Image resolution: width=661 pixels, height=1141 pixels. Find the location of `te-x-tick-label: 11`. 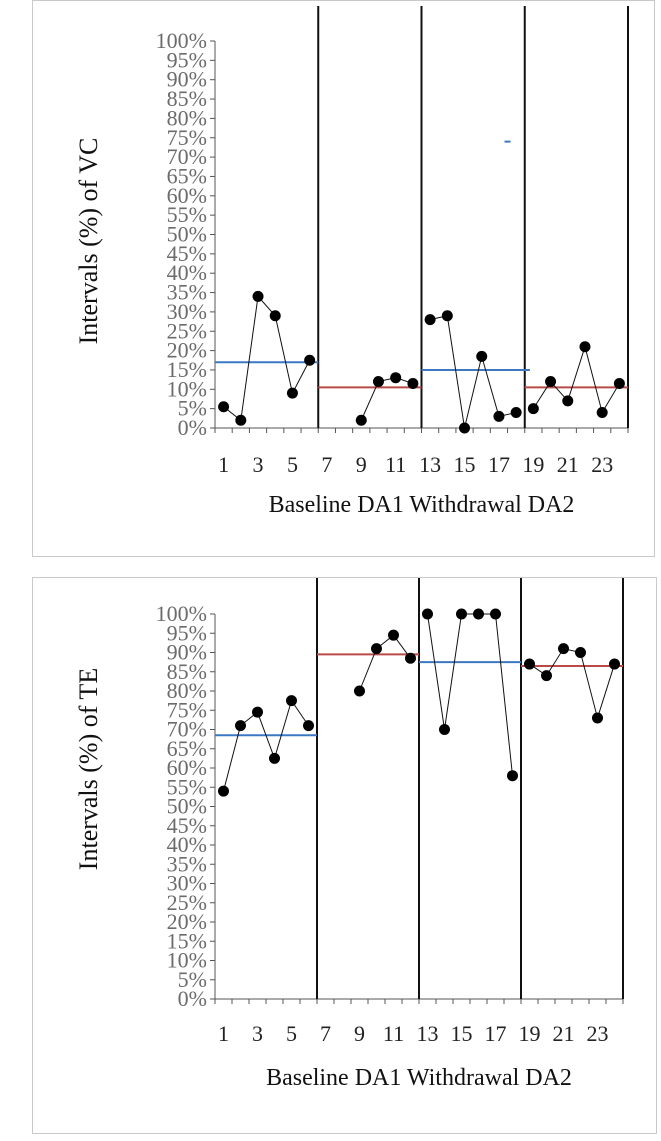

te-x-tick-label: 11 is located at coordinates (393, 1033).